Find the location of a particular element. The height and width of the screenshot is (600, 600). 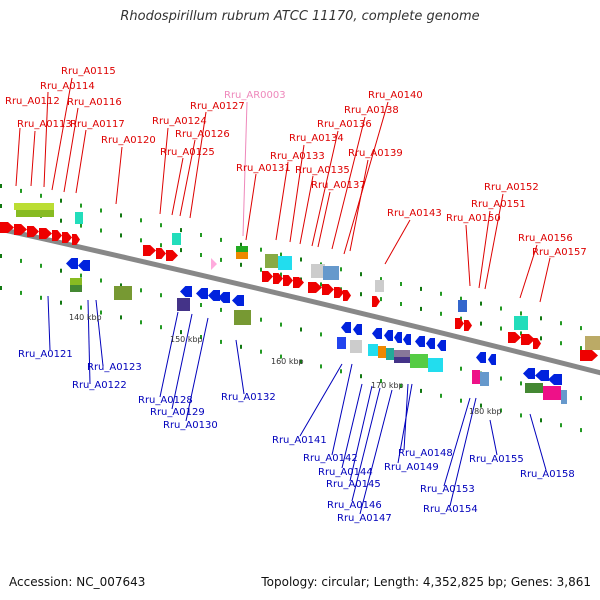

gene-label-rru-a0145: Rru_A0145 is located at coordinates (353, 484).